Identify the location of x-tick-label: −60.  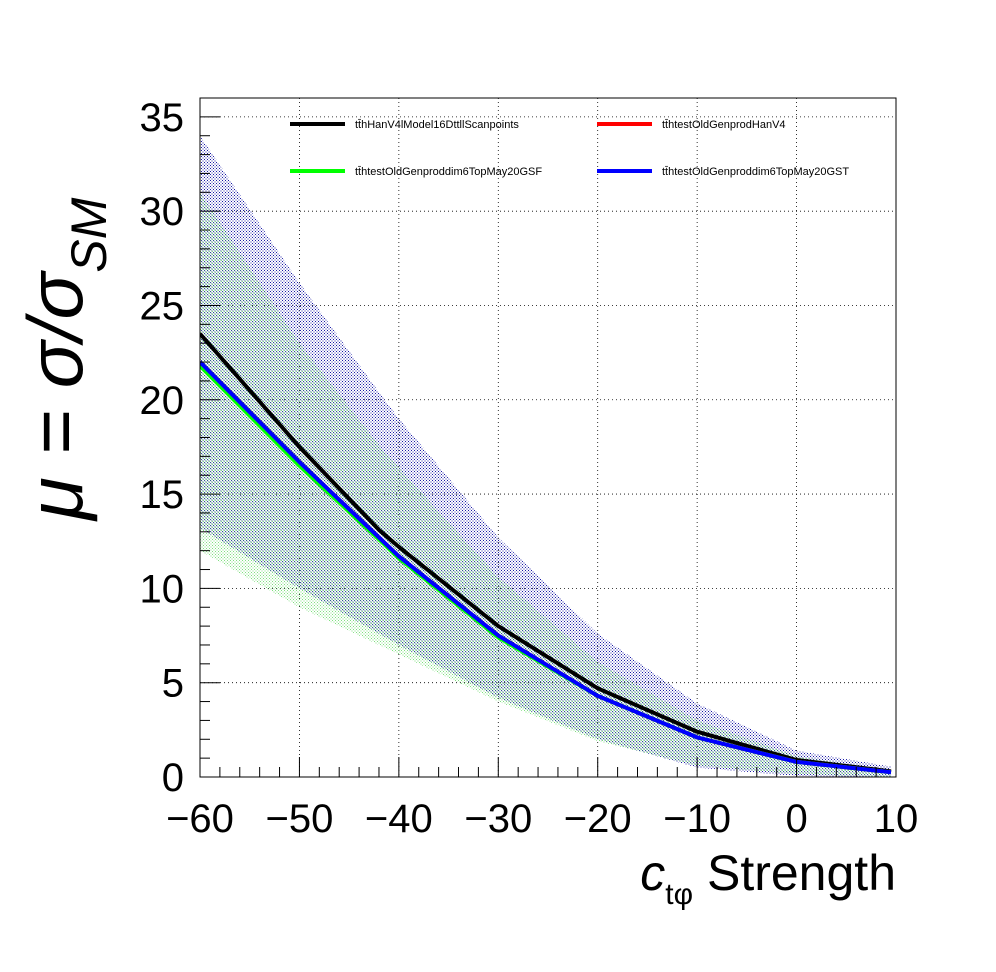
(200, 819).